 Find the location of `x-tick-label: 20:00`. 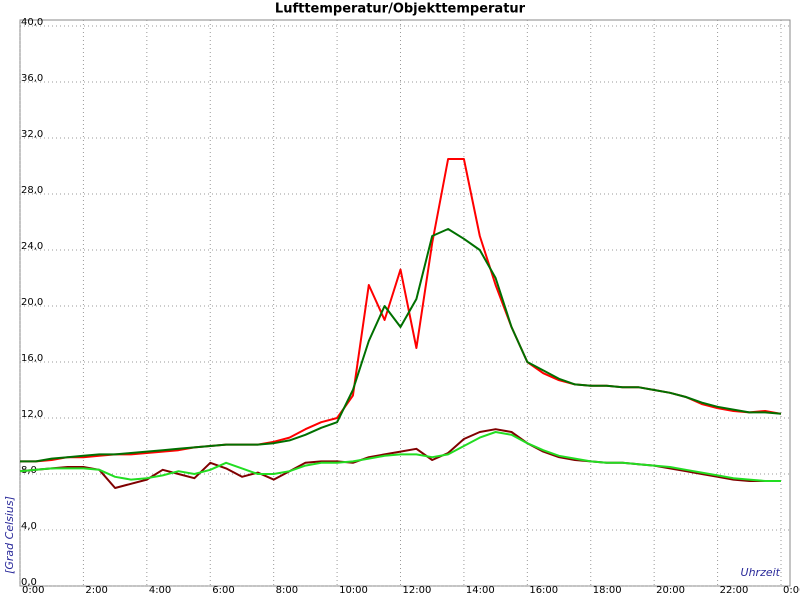

x-tick-label: 20:00 is located at coordinates (670, 590).